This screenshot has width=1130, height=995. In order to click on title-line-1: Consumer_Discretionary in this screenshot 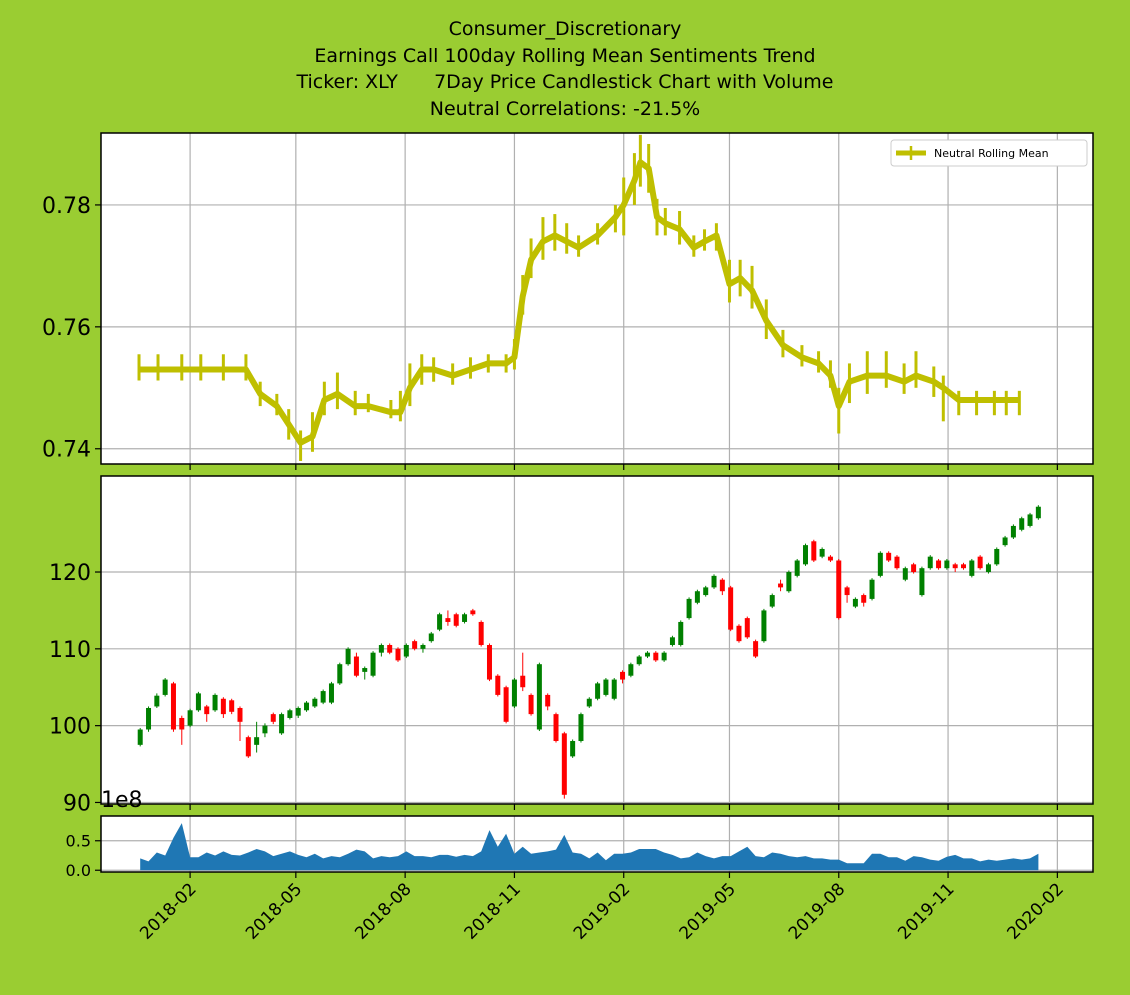, I will do `click(565, 29)`.